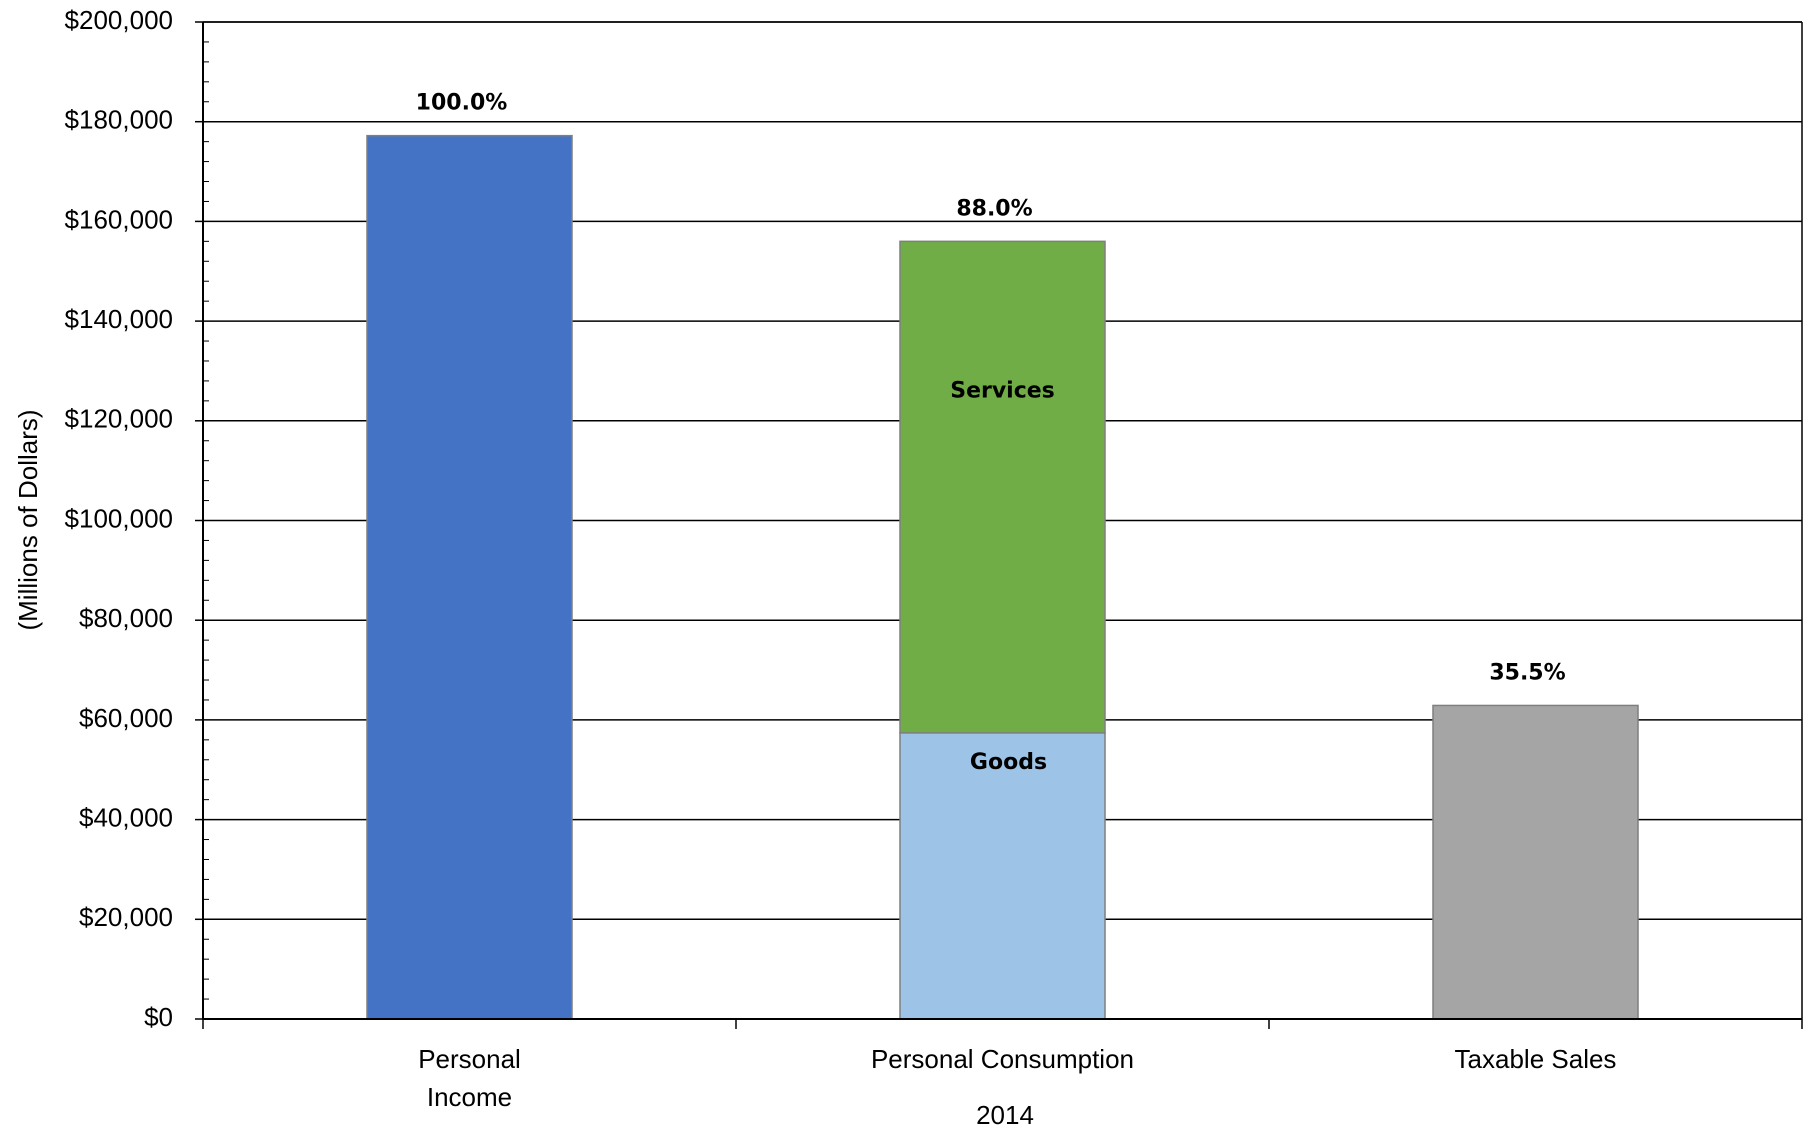  I want to click on x-category-label: Personal Consumption, so click(1002, 1059).